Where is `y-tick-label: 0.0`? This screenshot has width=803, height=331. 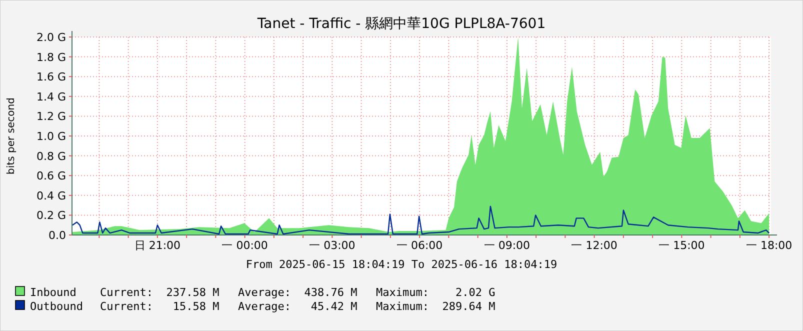 y-tick-label: 0.0 is located at coordinates (57, 235).